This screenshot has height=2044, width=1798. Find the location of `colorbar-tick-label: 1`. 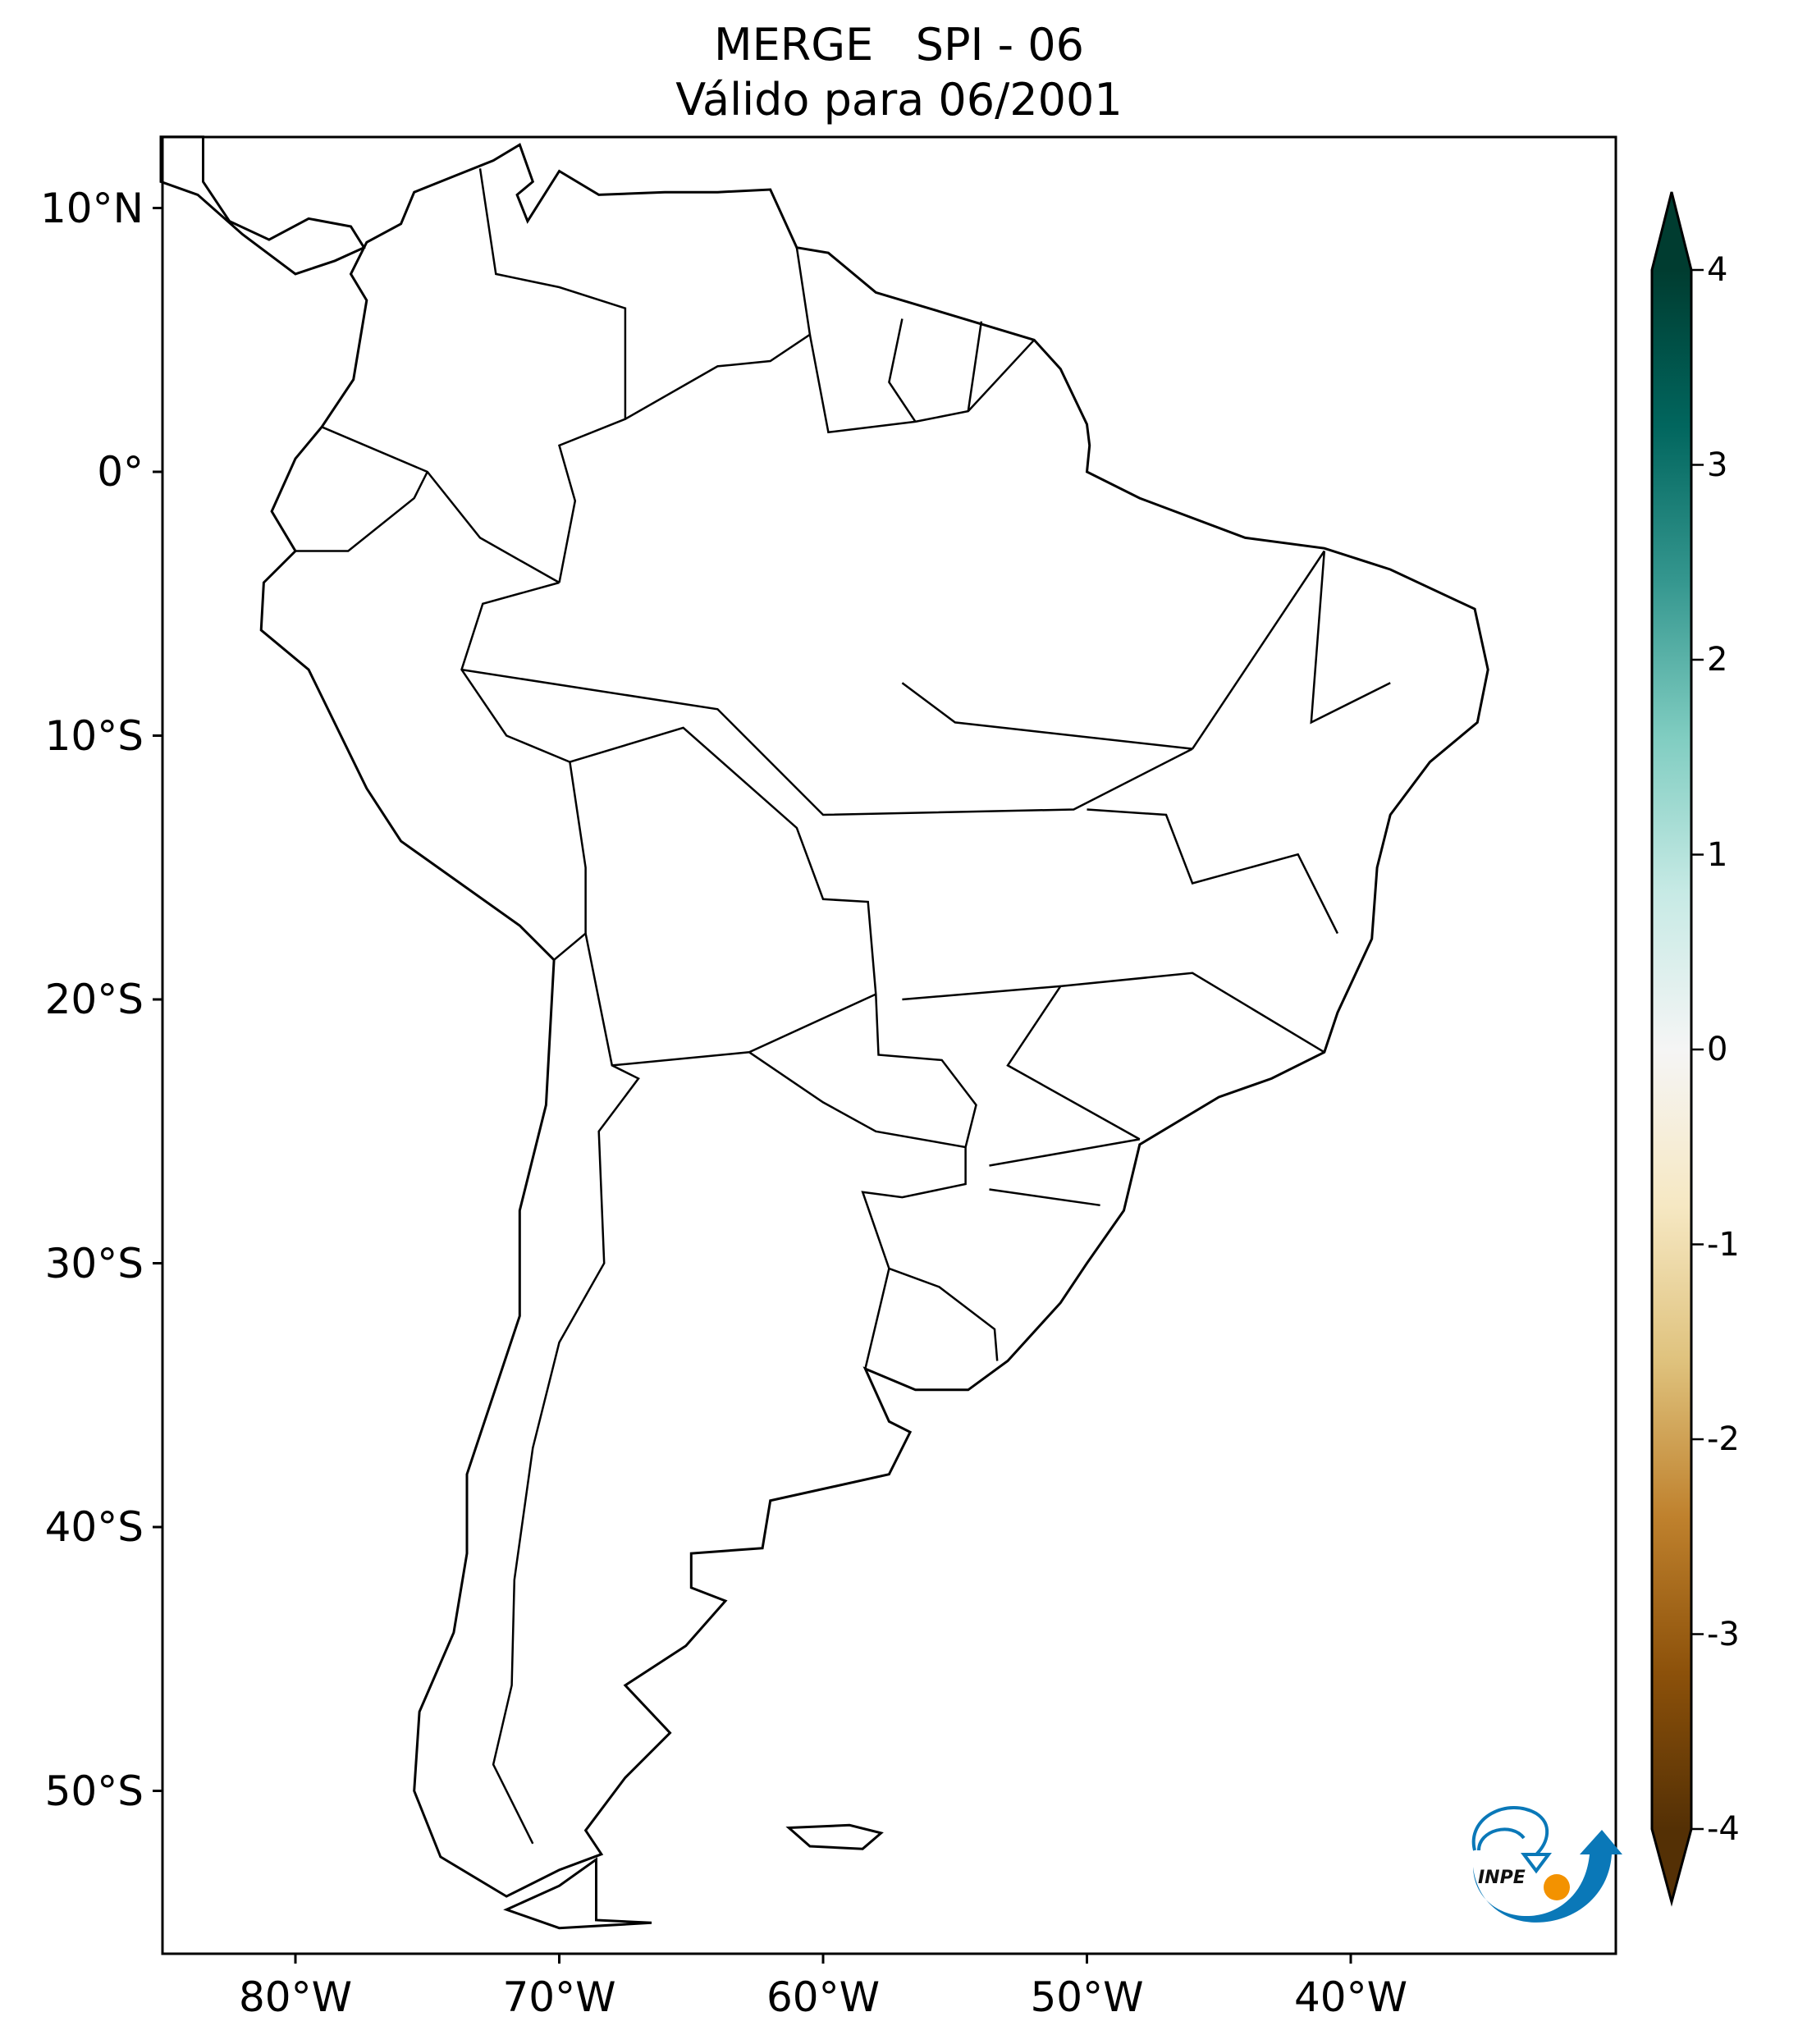

colorbar-tick-label: 1 is located at coordinates (1717, 855).